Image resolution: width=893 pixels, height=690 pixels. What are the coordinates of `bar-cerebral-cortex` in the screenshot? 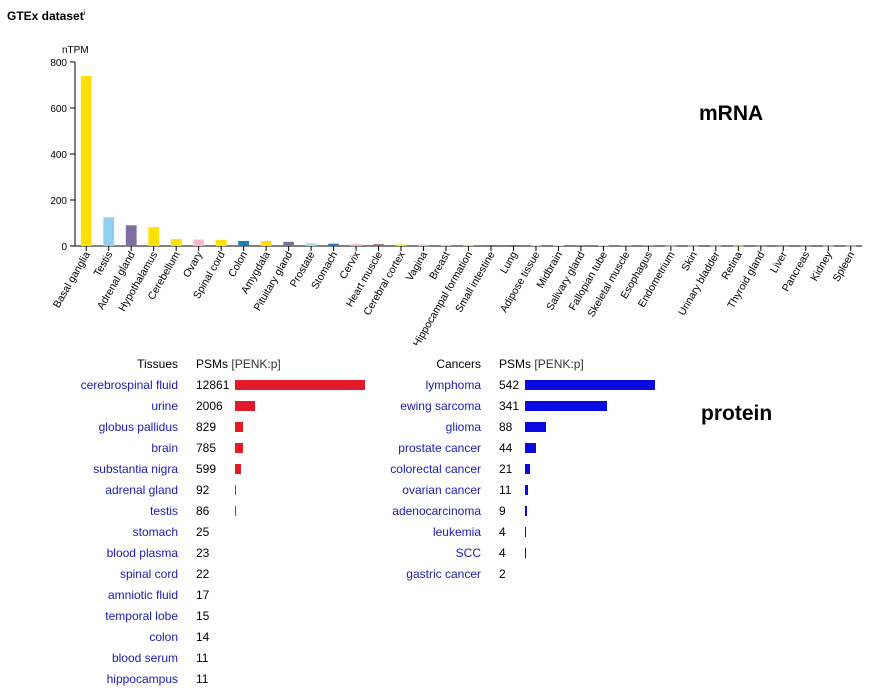 It's located at (401, 245).